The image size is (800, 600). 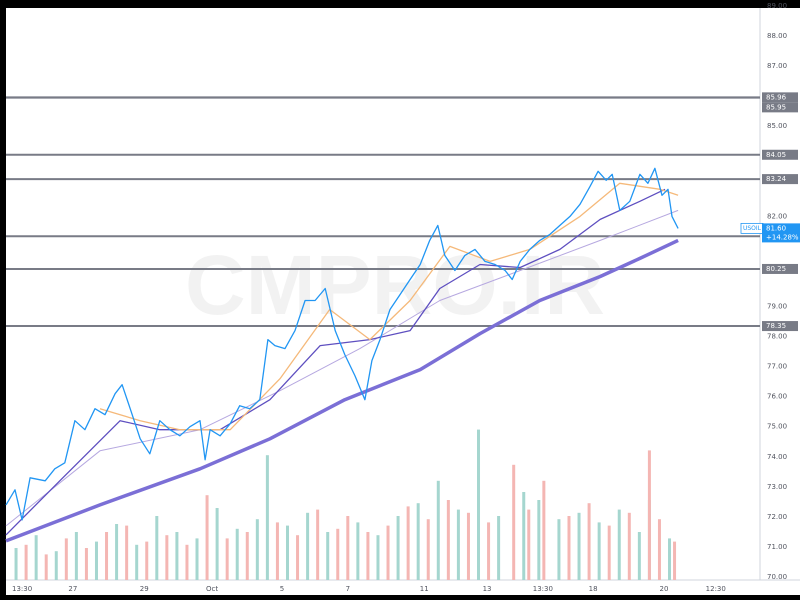 I want to click on y-tick-label: 85.00, so click(x=777, y=126).